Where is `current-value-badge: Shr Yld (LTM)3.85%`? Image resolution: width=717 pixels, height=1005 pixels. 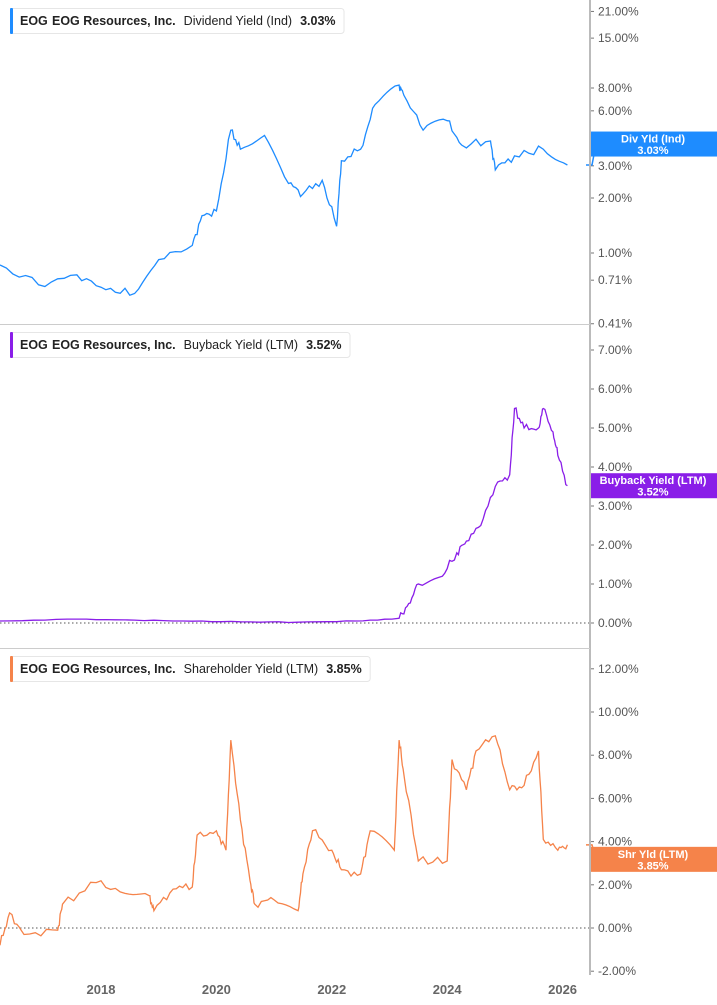 current-value-badge: Shr Yld (LTM)3.85% is located at coordinates (651, 858).